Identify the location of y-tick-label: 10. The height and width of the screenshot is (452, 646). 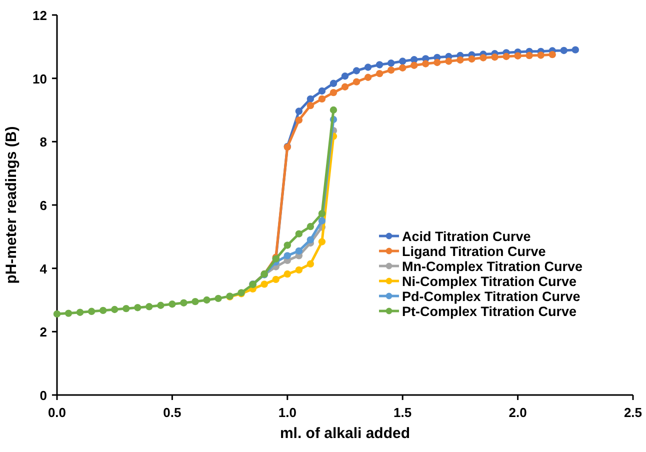
(39, 78).